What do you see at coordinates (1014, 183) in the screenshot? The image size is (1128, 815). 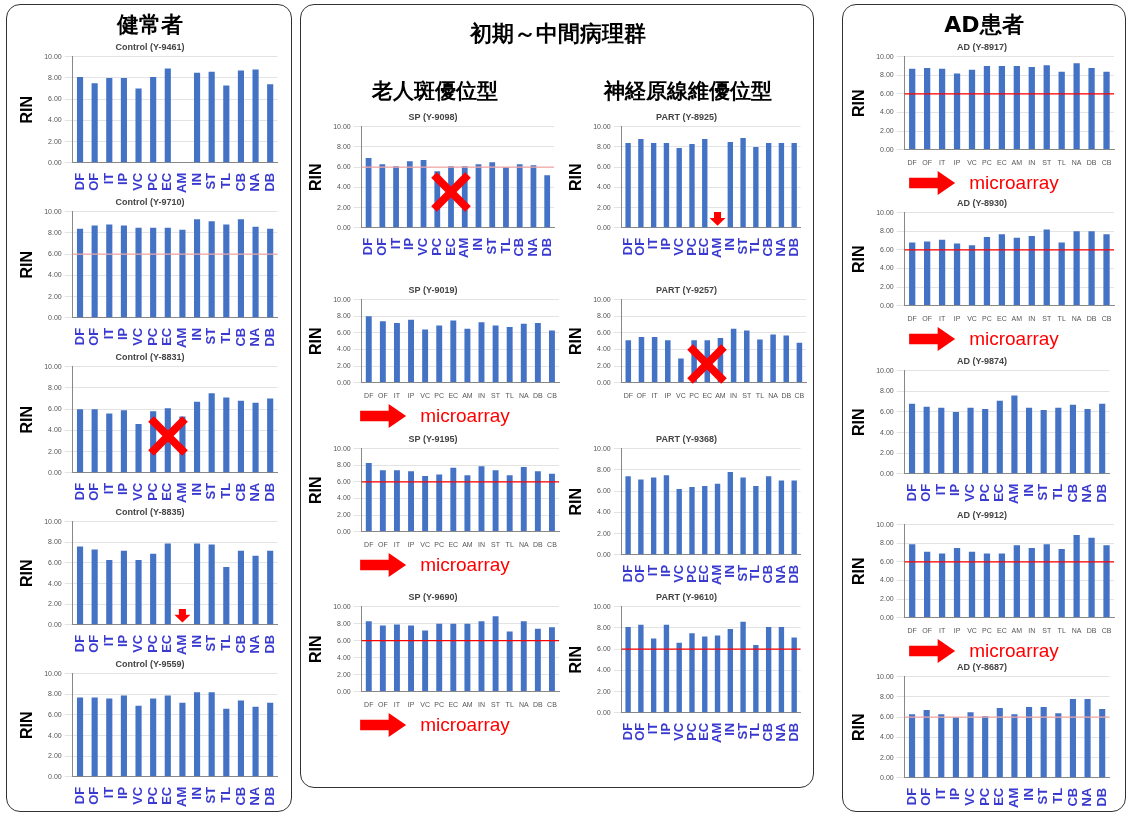 I see `text: microarray` at bounding box center [1014, 183].